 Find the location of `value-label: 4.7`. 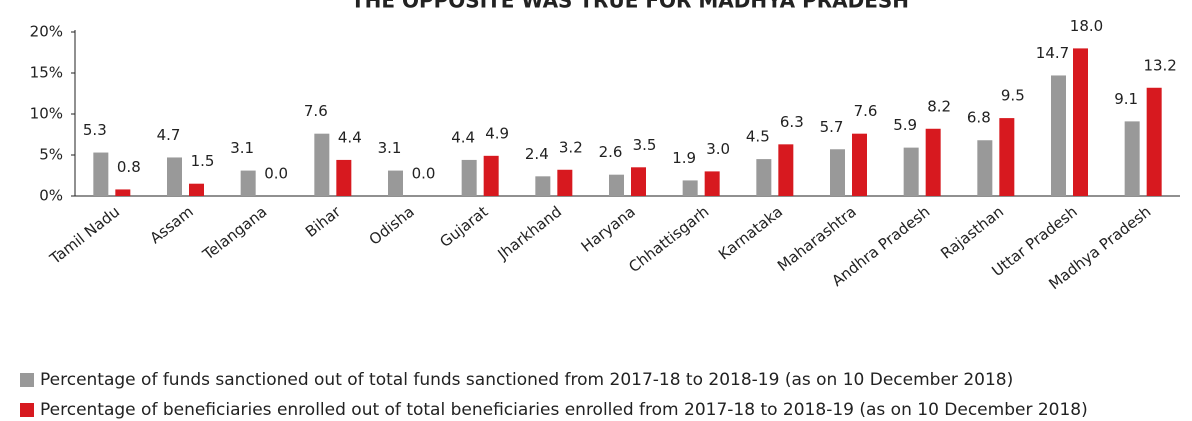

value-label: 4.7 is located at coordinates (169, 135).